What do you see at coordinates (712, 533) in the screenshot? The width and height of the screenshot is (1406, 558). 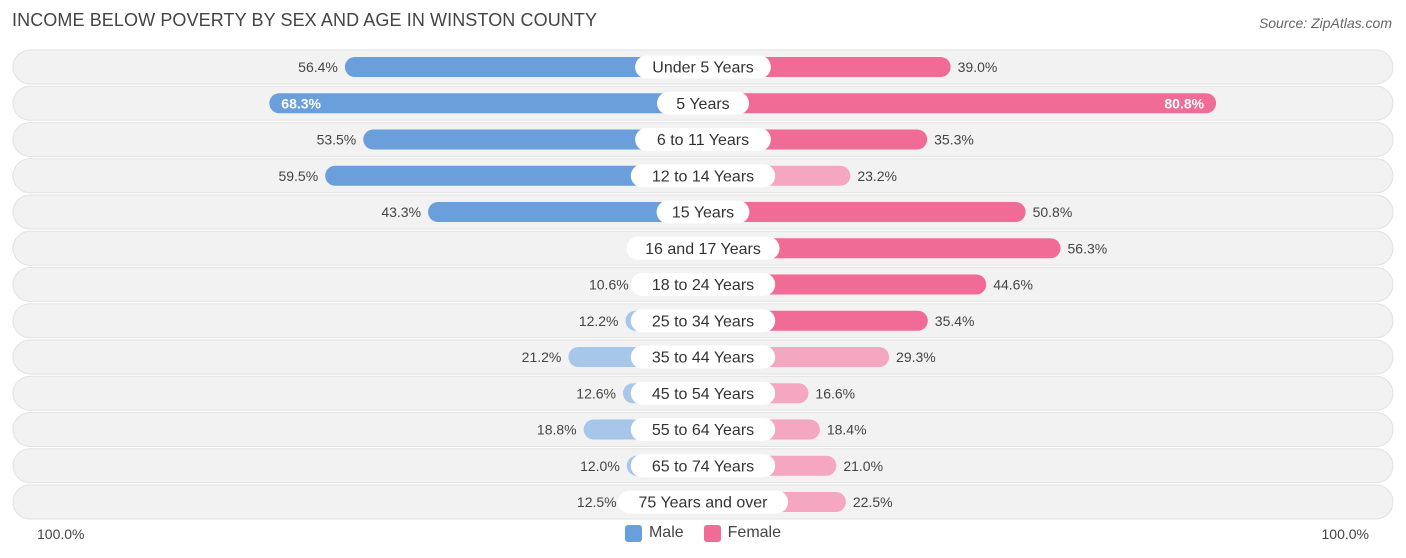 I see `legend-swatch-female` at bounding box center [712, 533].